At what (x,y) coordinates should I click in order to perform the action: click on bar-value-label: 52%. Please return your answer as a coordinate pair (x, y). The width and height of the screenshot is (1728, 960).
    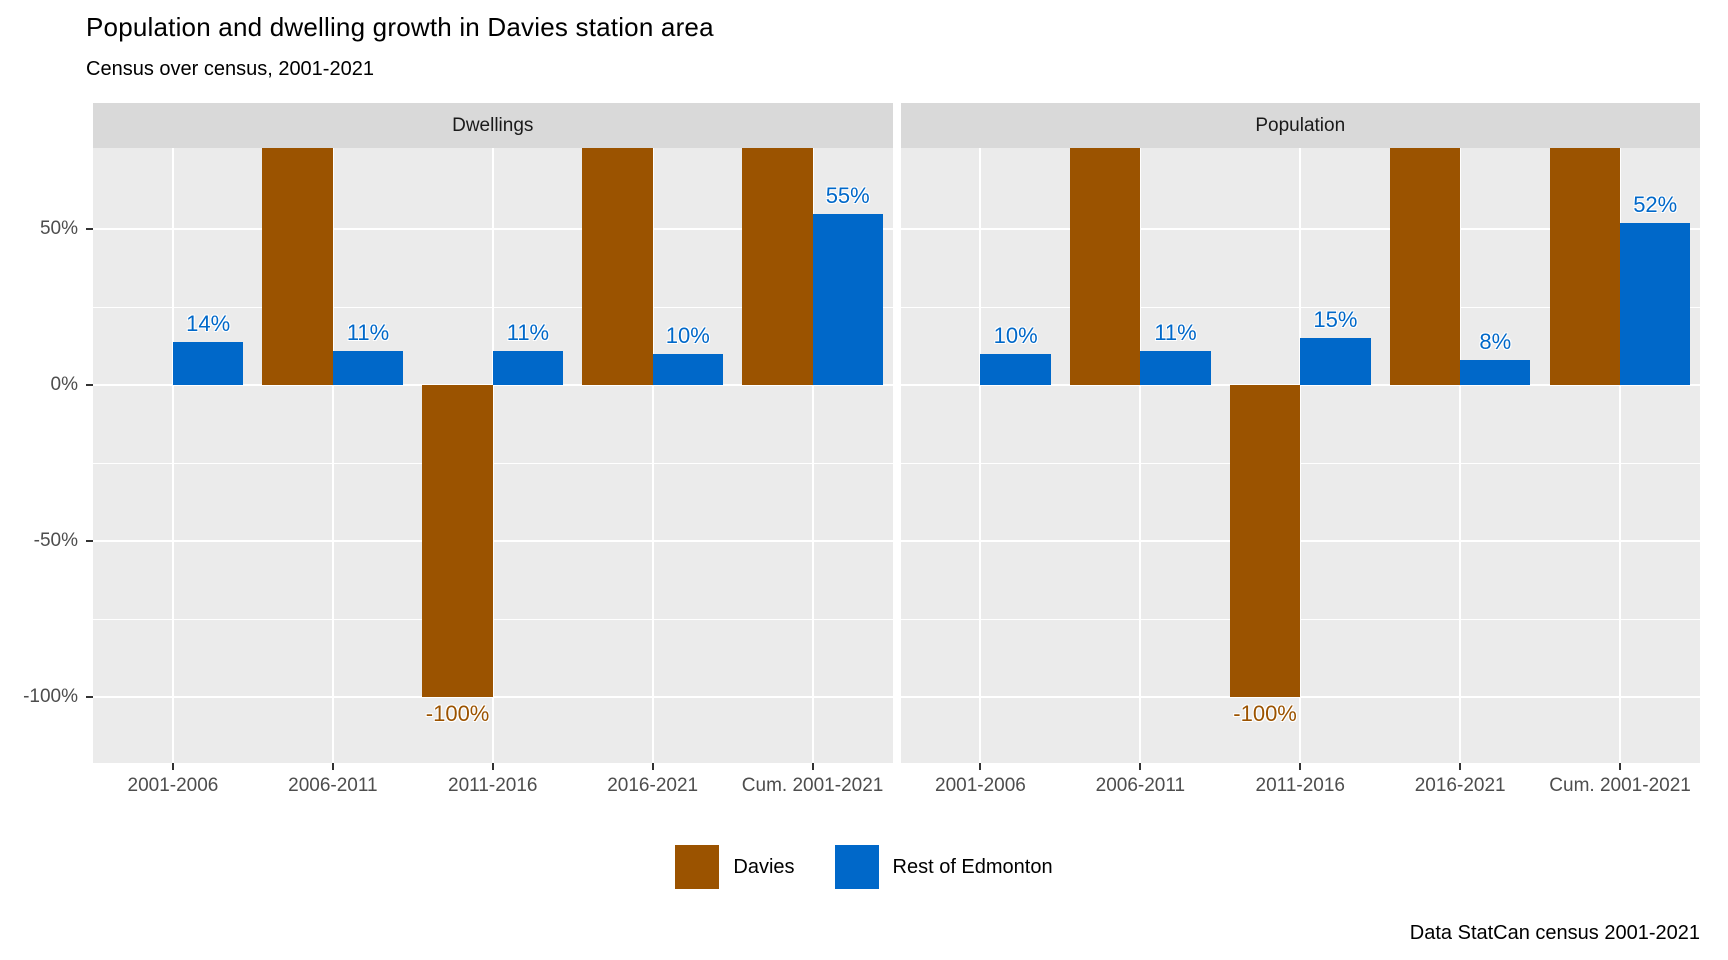
    Looking at the image, I should click on (1655, 204).